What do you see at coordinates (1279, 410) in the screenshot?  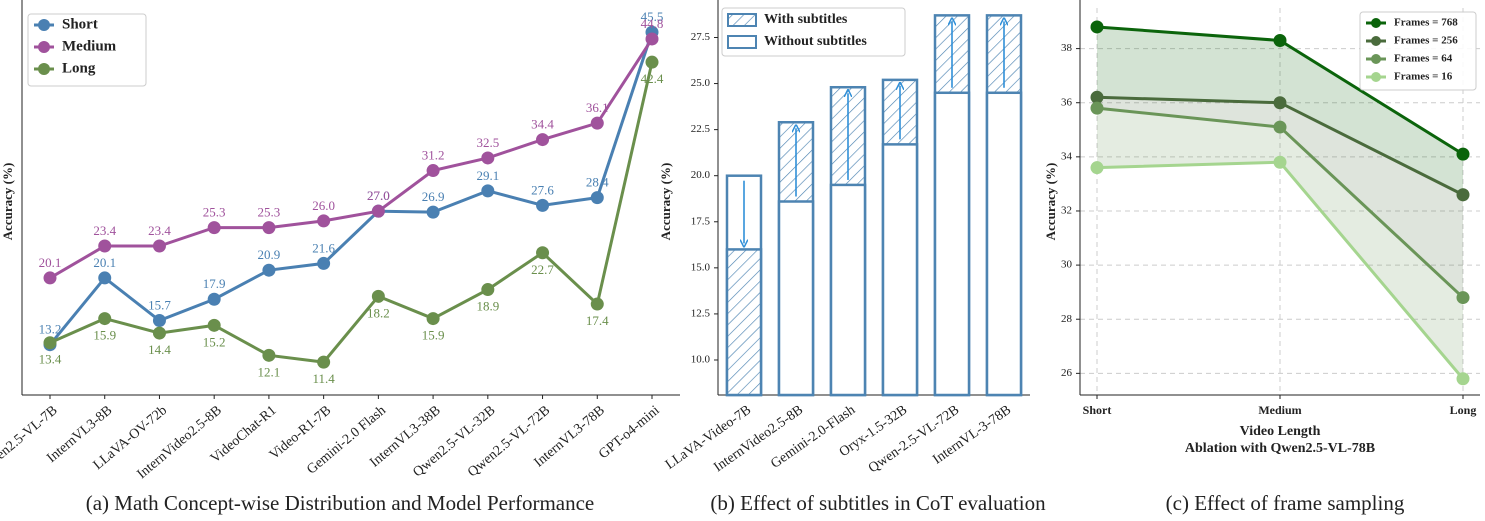 I see `x-tick-label: Medium` at bounding box center [1279, 410].